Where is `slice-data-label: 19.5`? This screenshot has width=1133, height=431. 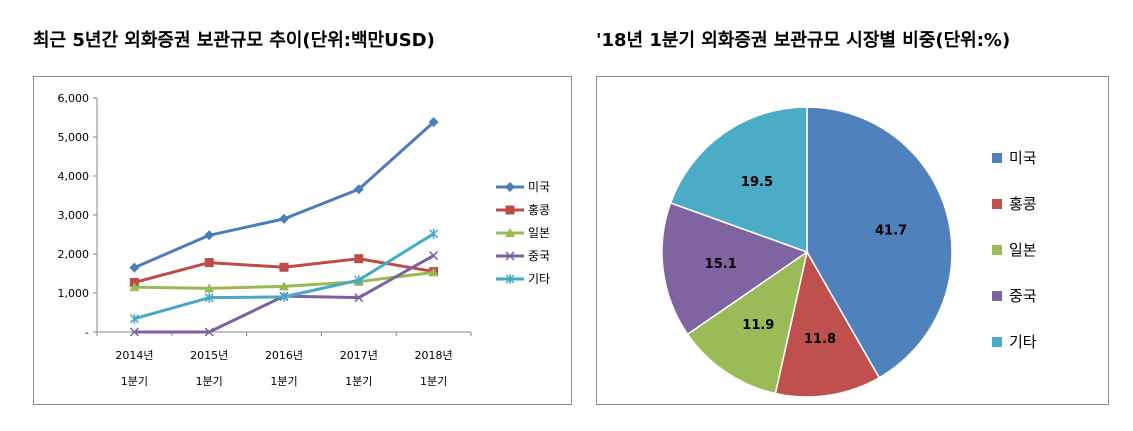 slice-data-label: 19.5 is located at coordinates (757, 182).